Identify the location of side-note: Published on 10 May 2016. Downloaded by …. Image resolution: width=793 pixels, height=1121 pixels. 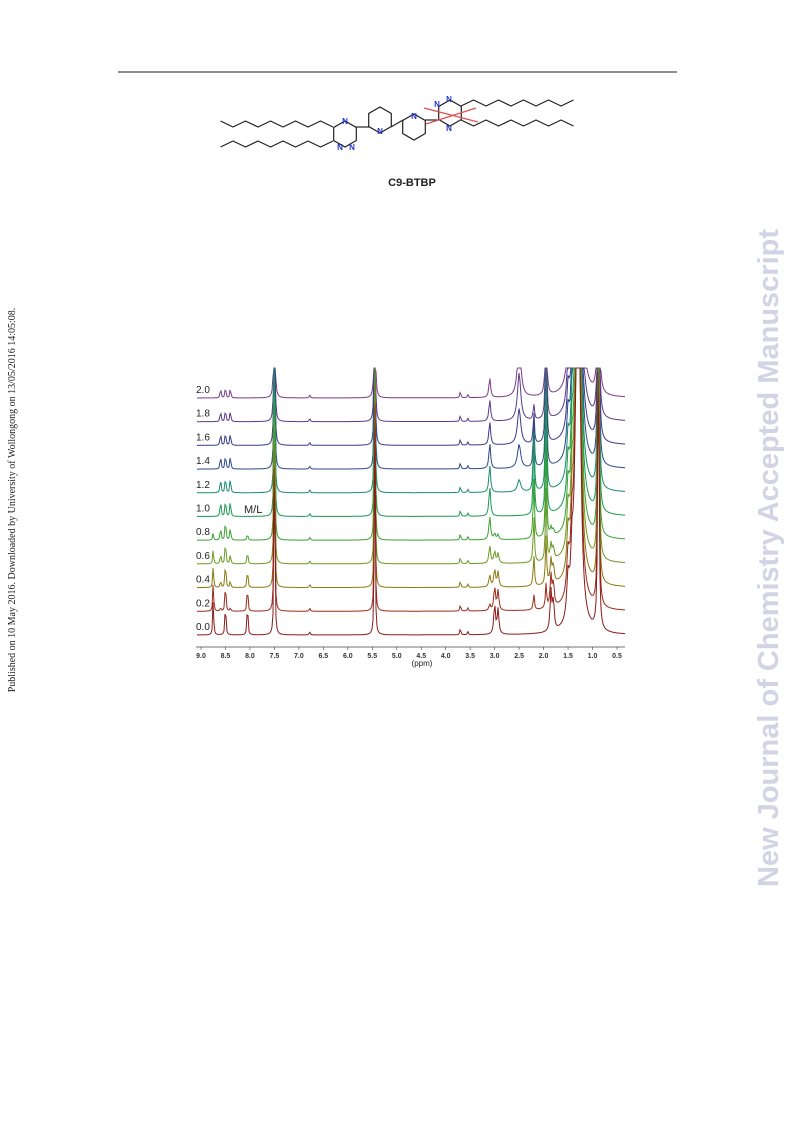
(12, 500).